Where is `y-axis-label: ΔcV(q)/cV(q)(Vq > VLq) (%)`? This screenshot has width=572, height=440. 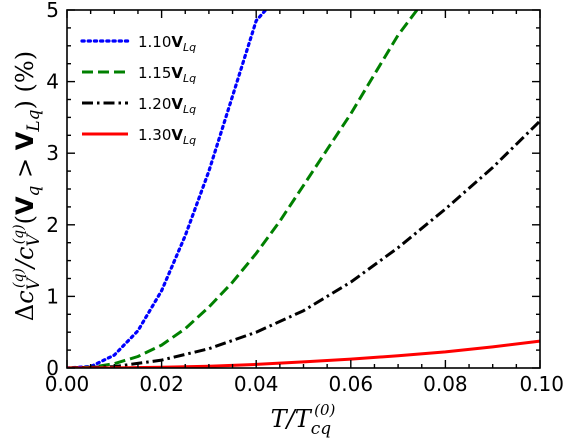 y-axis-label: ΔcV(q)/cV(q)(Vq > VLq) (%) is located at coordinates (27, 186).